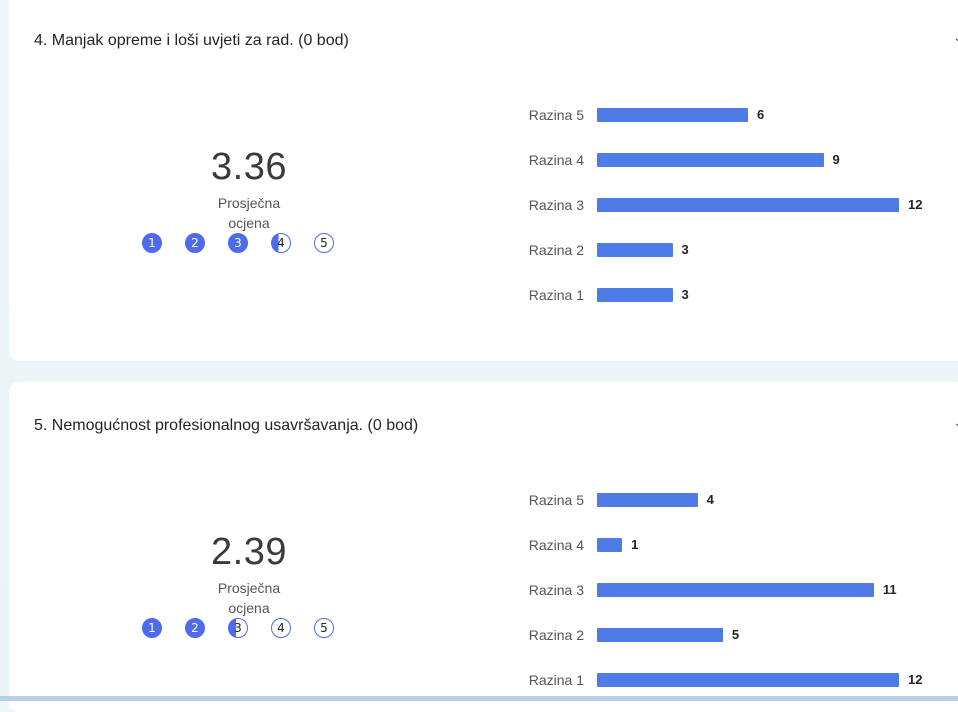 The width and height of the screenshot is (958, 712). I want to click on bar-count: 1, so click(635, 544).